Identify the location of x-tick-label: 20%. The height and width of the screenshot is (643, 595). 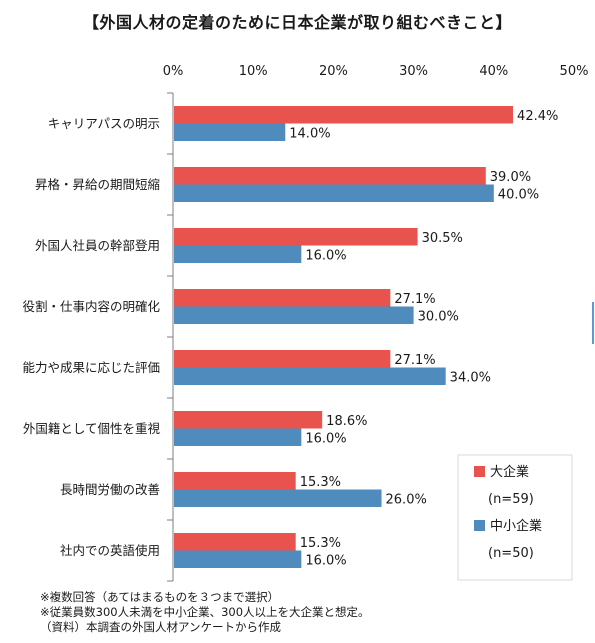
(333, 71).